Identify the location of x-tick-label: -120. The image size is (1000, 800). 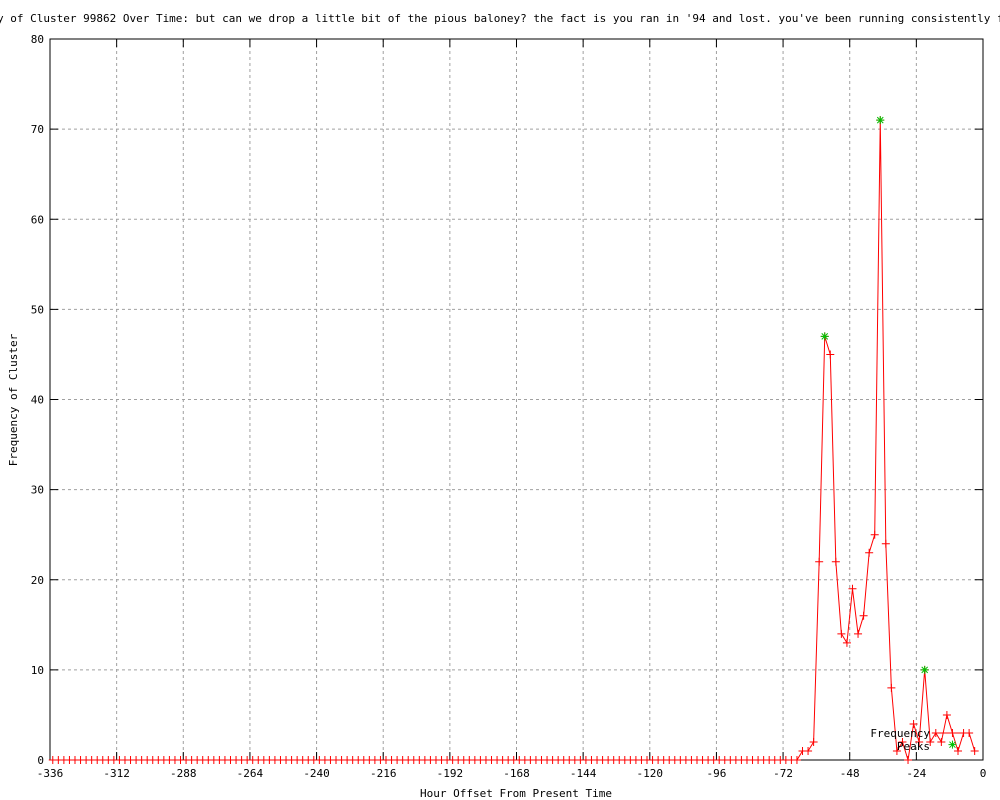
(650, 773).